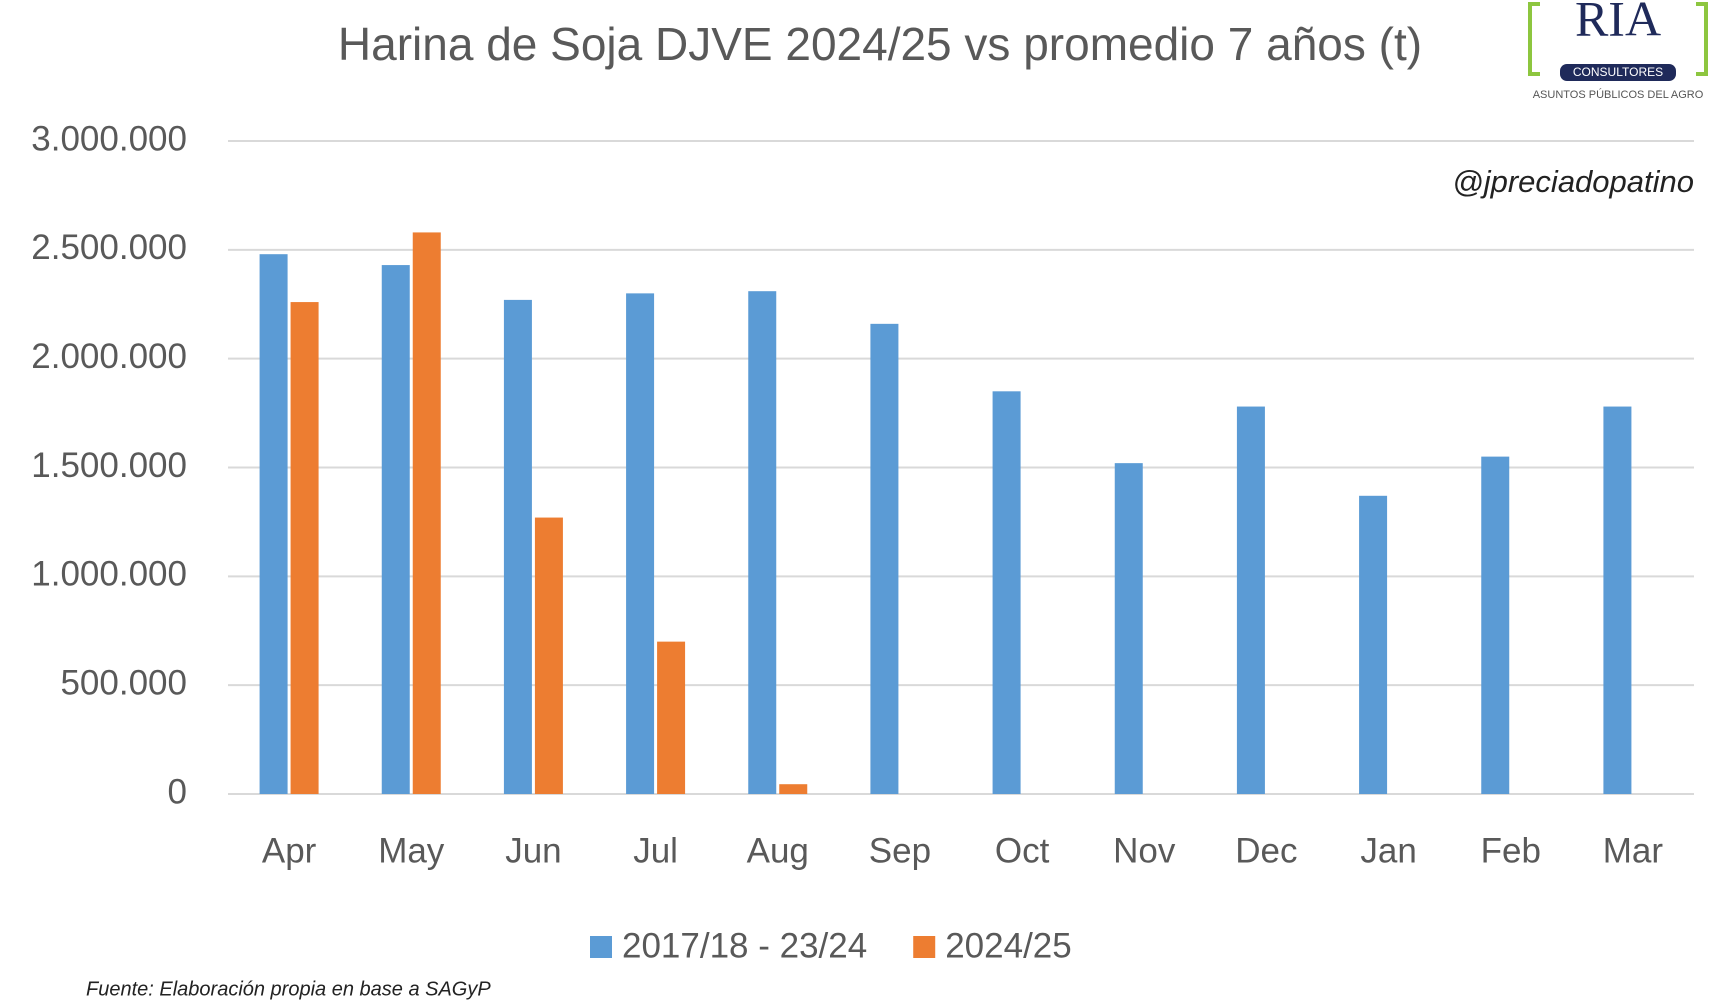  I want to click on x-tick-label: Oct, so click(1022, 850).